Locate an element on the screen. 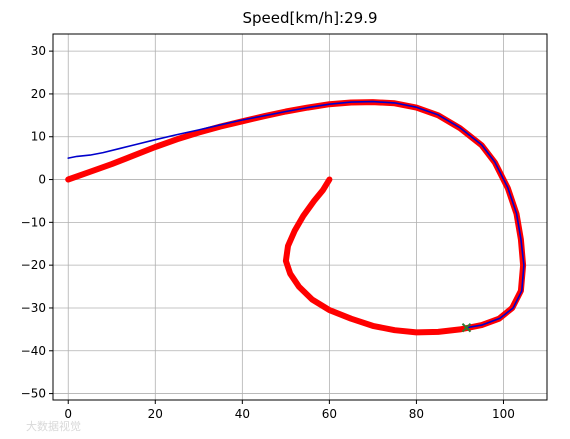 The height and width of the screenshot is (439, 570). x-tick-label: 20 is located at coordinates (155, 414).